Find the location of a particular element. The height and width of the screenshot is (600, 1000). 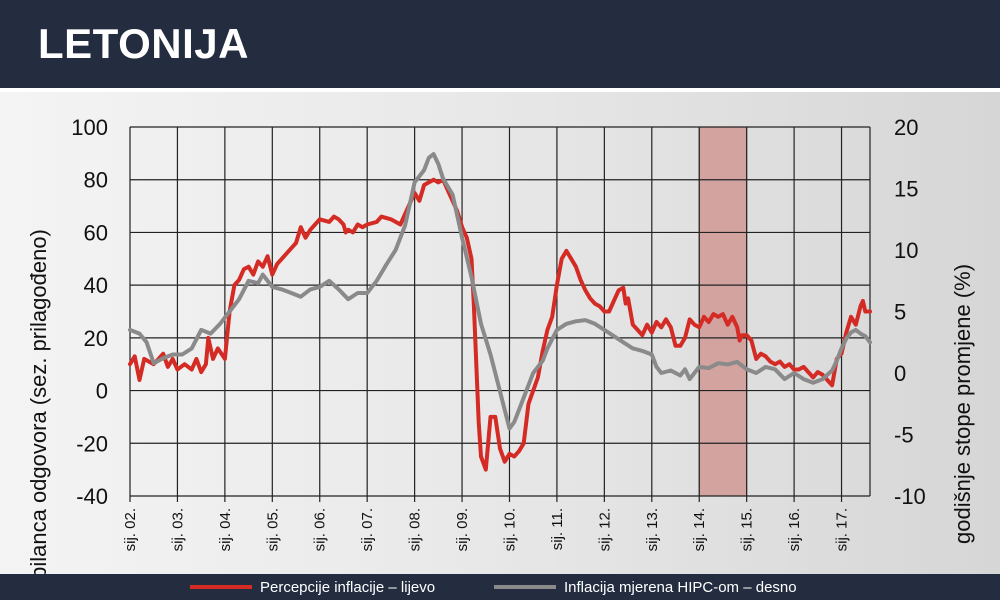

legend-item-perception: Percepcije inflacije – lijevo is located at coordinates (312, 587).